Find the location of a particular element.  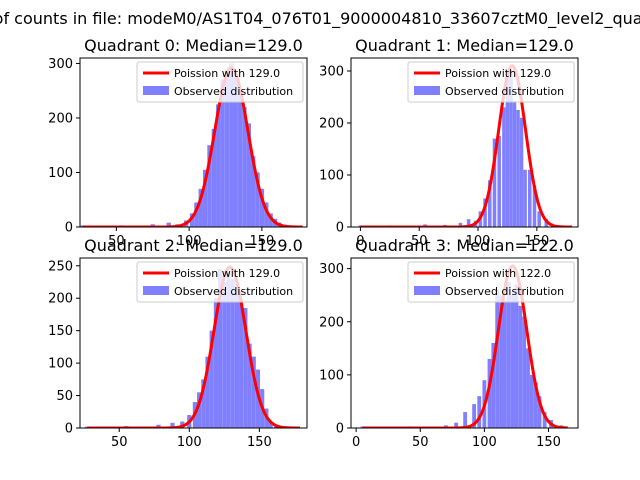

subplot-title: Quadrant 0: Median=129.0 is located at coordinates (193, 45).